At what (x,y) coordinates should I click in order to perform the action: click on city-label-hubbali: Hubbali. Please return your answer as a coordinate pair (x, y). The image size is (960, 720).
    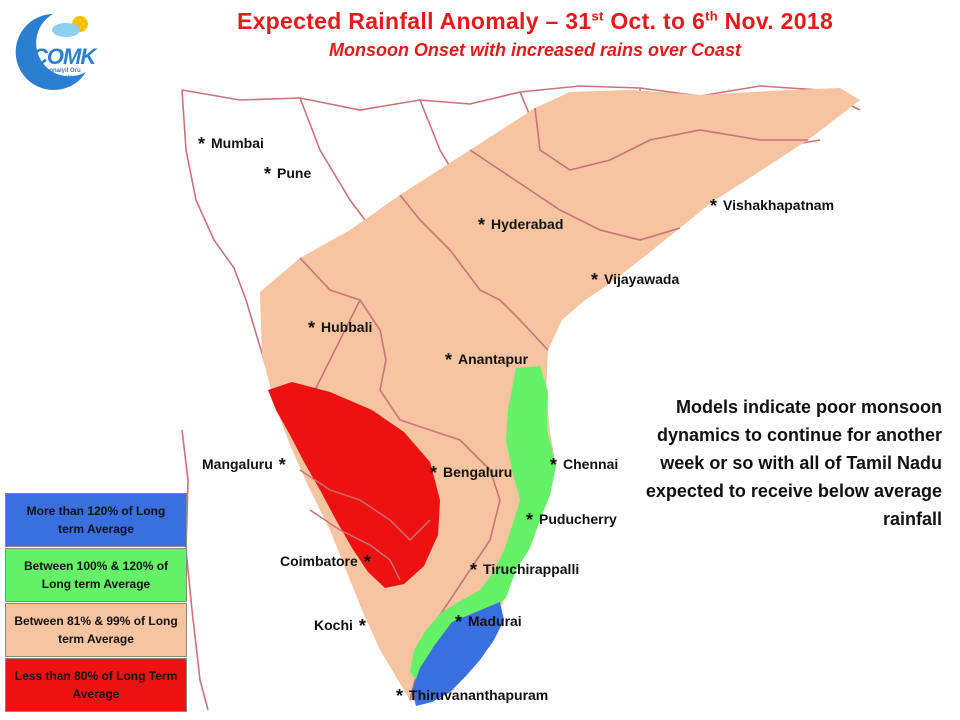
    Looking at the image, I should click on (347, 327).